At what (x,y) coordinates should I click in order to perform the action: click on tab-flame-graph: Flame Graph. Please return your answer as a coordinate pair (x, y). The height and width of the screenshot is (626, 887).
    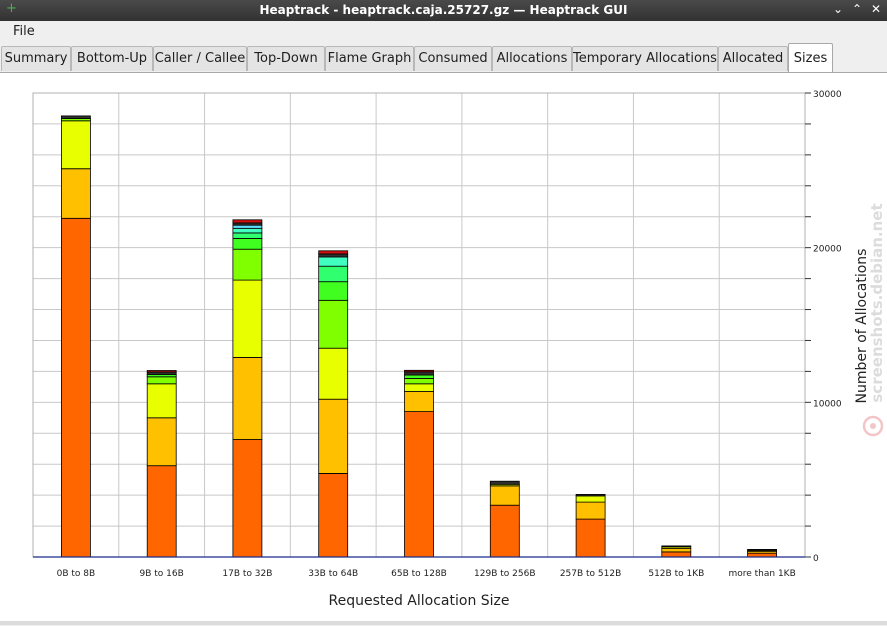
    Looking at the image, I should click on (369, 58).